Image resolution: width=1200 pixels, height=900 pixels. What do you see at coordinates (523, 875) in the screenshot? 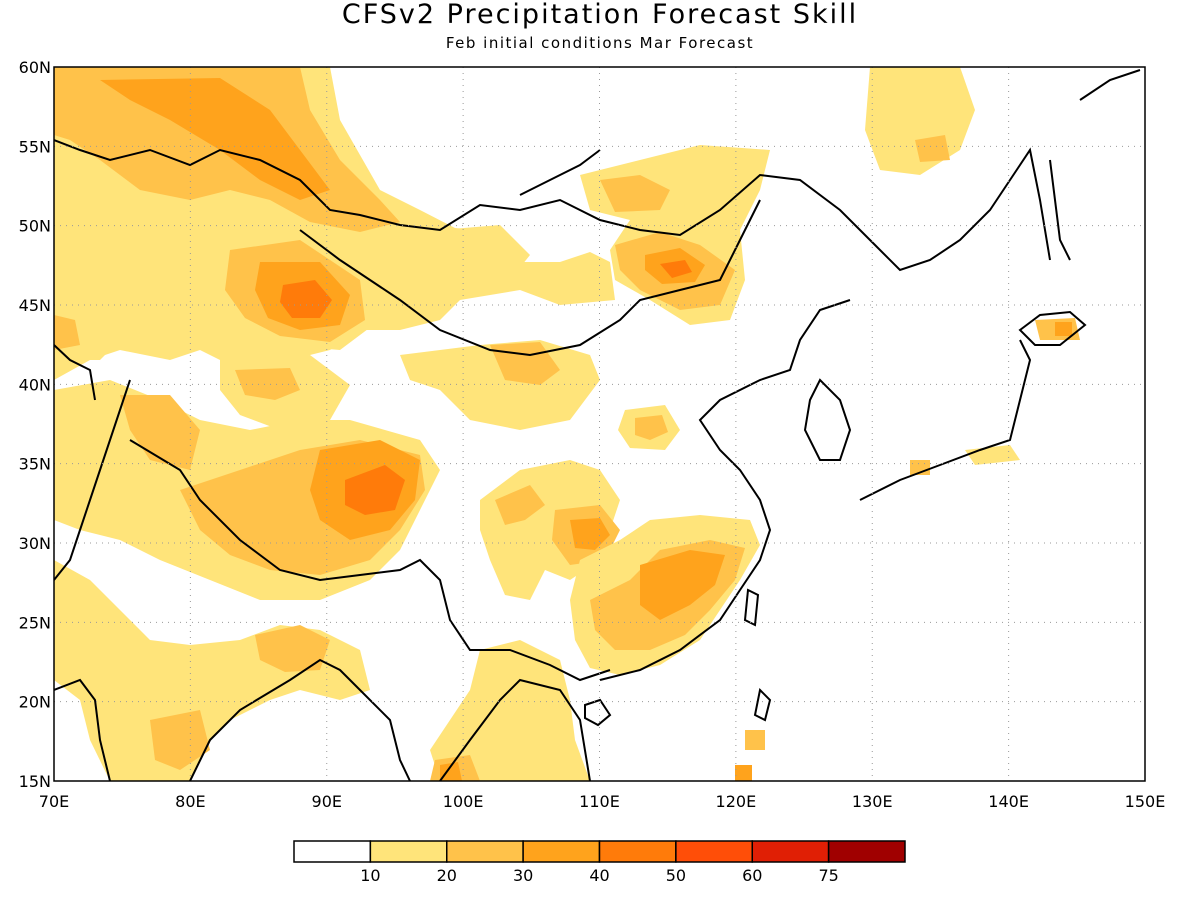
I see `color-bar-label: 30` at bounding box center [523, 875].